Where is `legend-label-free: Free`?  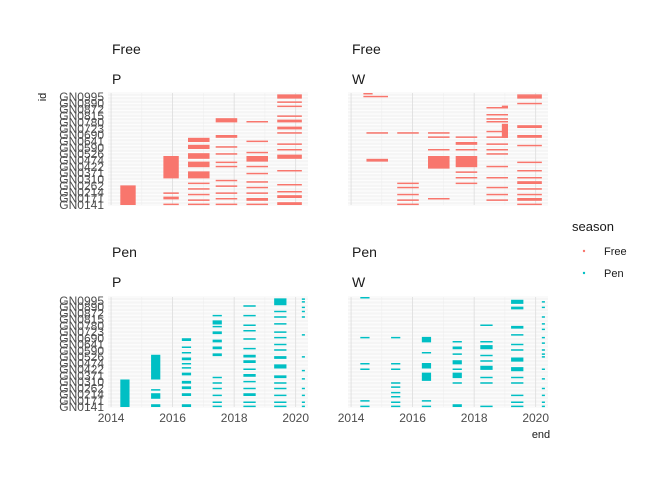
legend-label-free: Free is located at coordinates (615, 252).